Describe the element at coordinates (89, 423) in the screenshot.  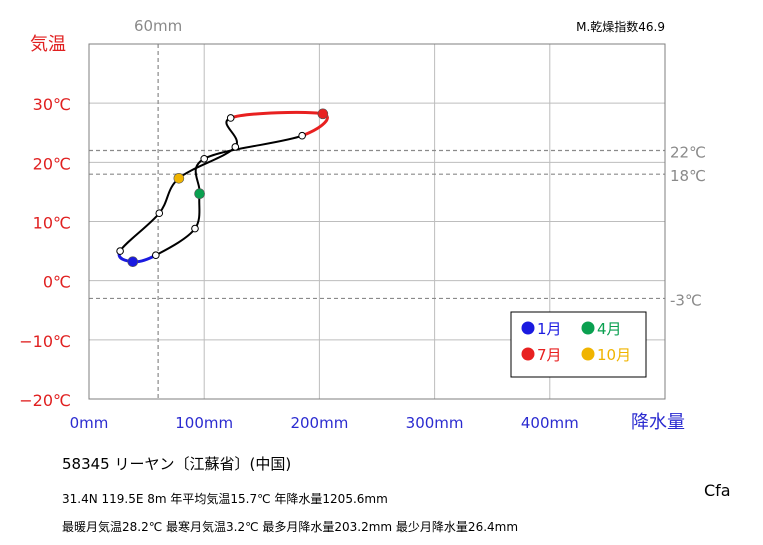
I see `x-tick-label: 0mm` at that location.